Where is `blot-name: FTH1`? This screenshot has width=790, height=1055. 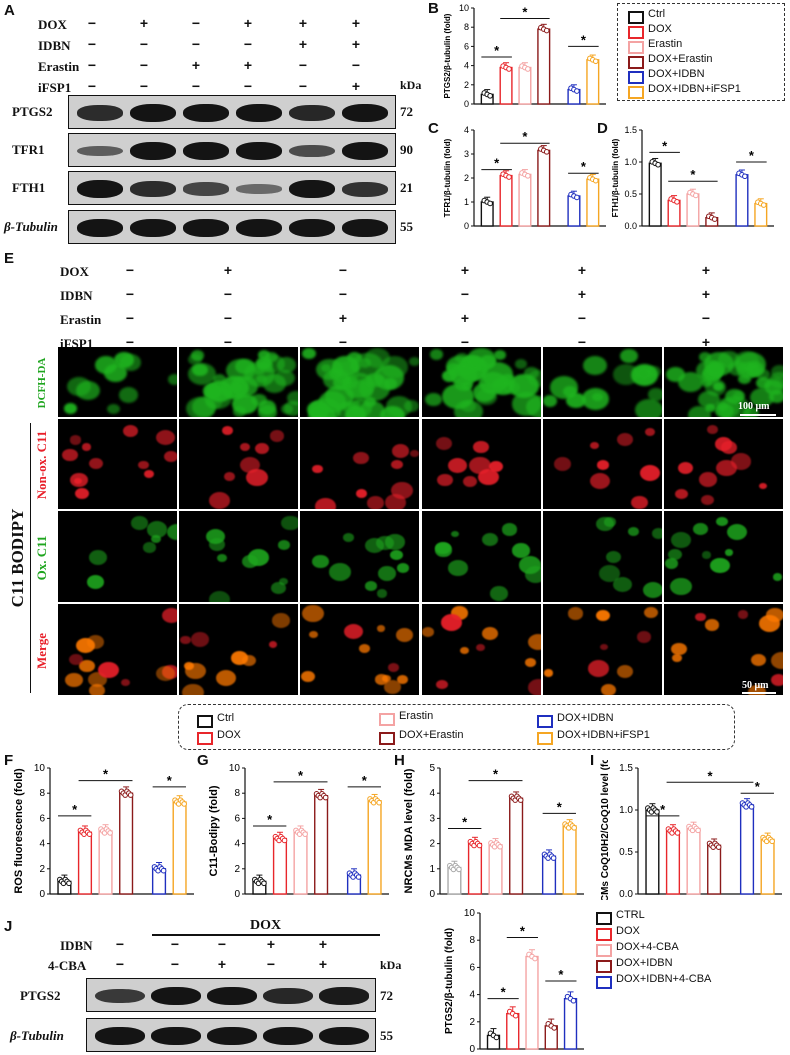 blot-name: FTH1 is located at coordinates (29, 187).